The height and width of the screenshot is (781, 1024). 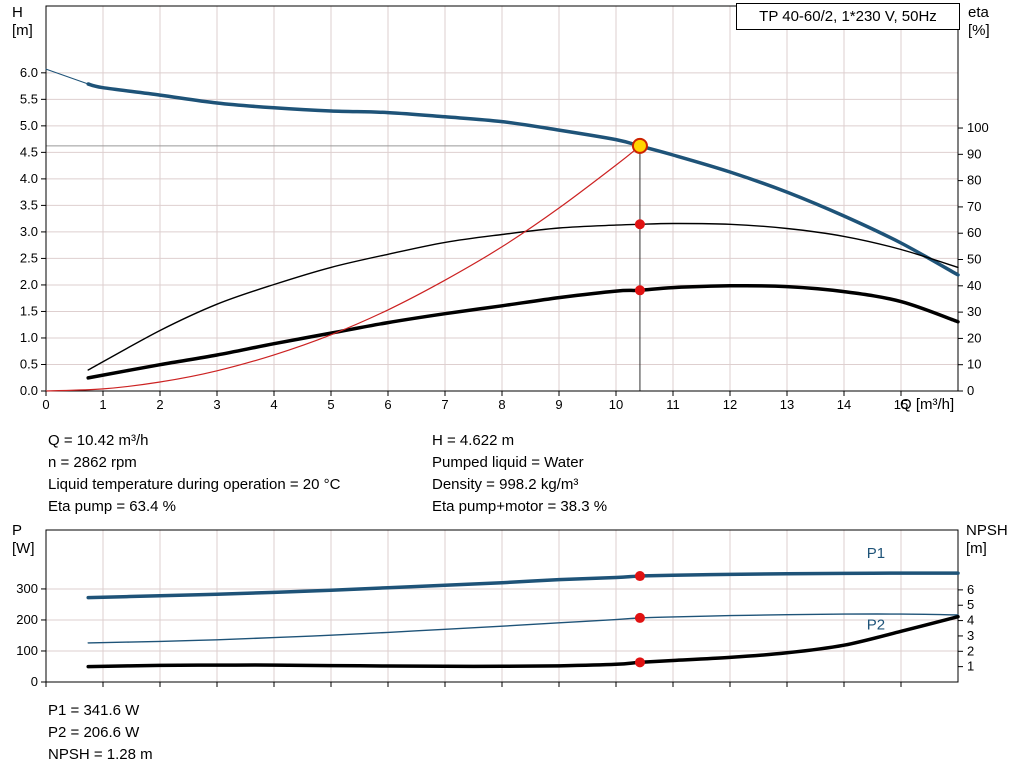 What do you see at coordinates (22, 30) in the screenshot?
I see `h-axis-unit: [m]` at bounding box center [22, 30].